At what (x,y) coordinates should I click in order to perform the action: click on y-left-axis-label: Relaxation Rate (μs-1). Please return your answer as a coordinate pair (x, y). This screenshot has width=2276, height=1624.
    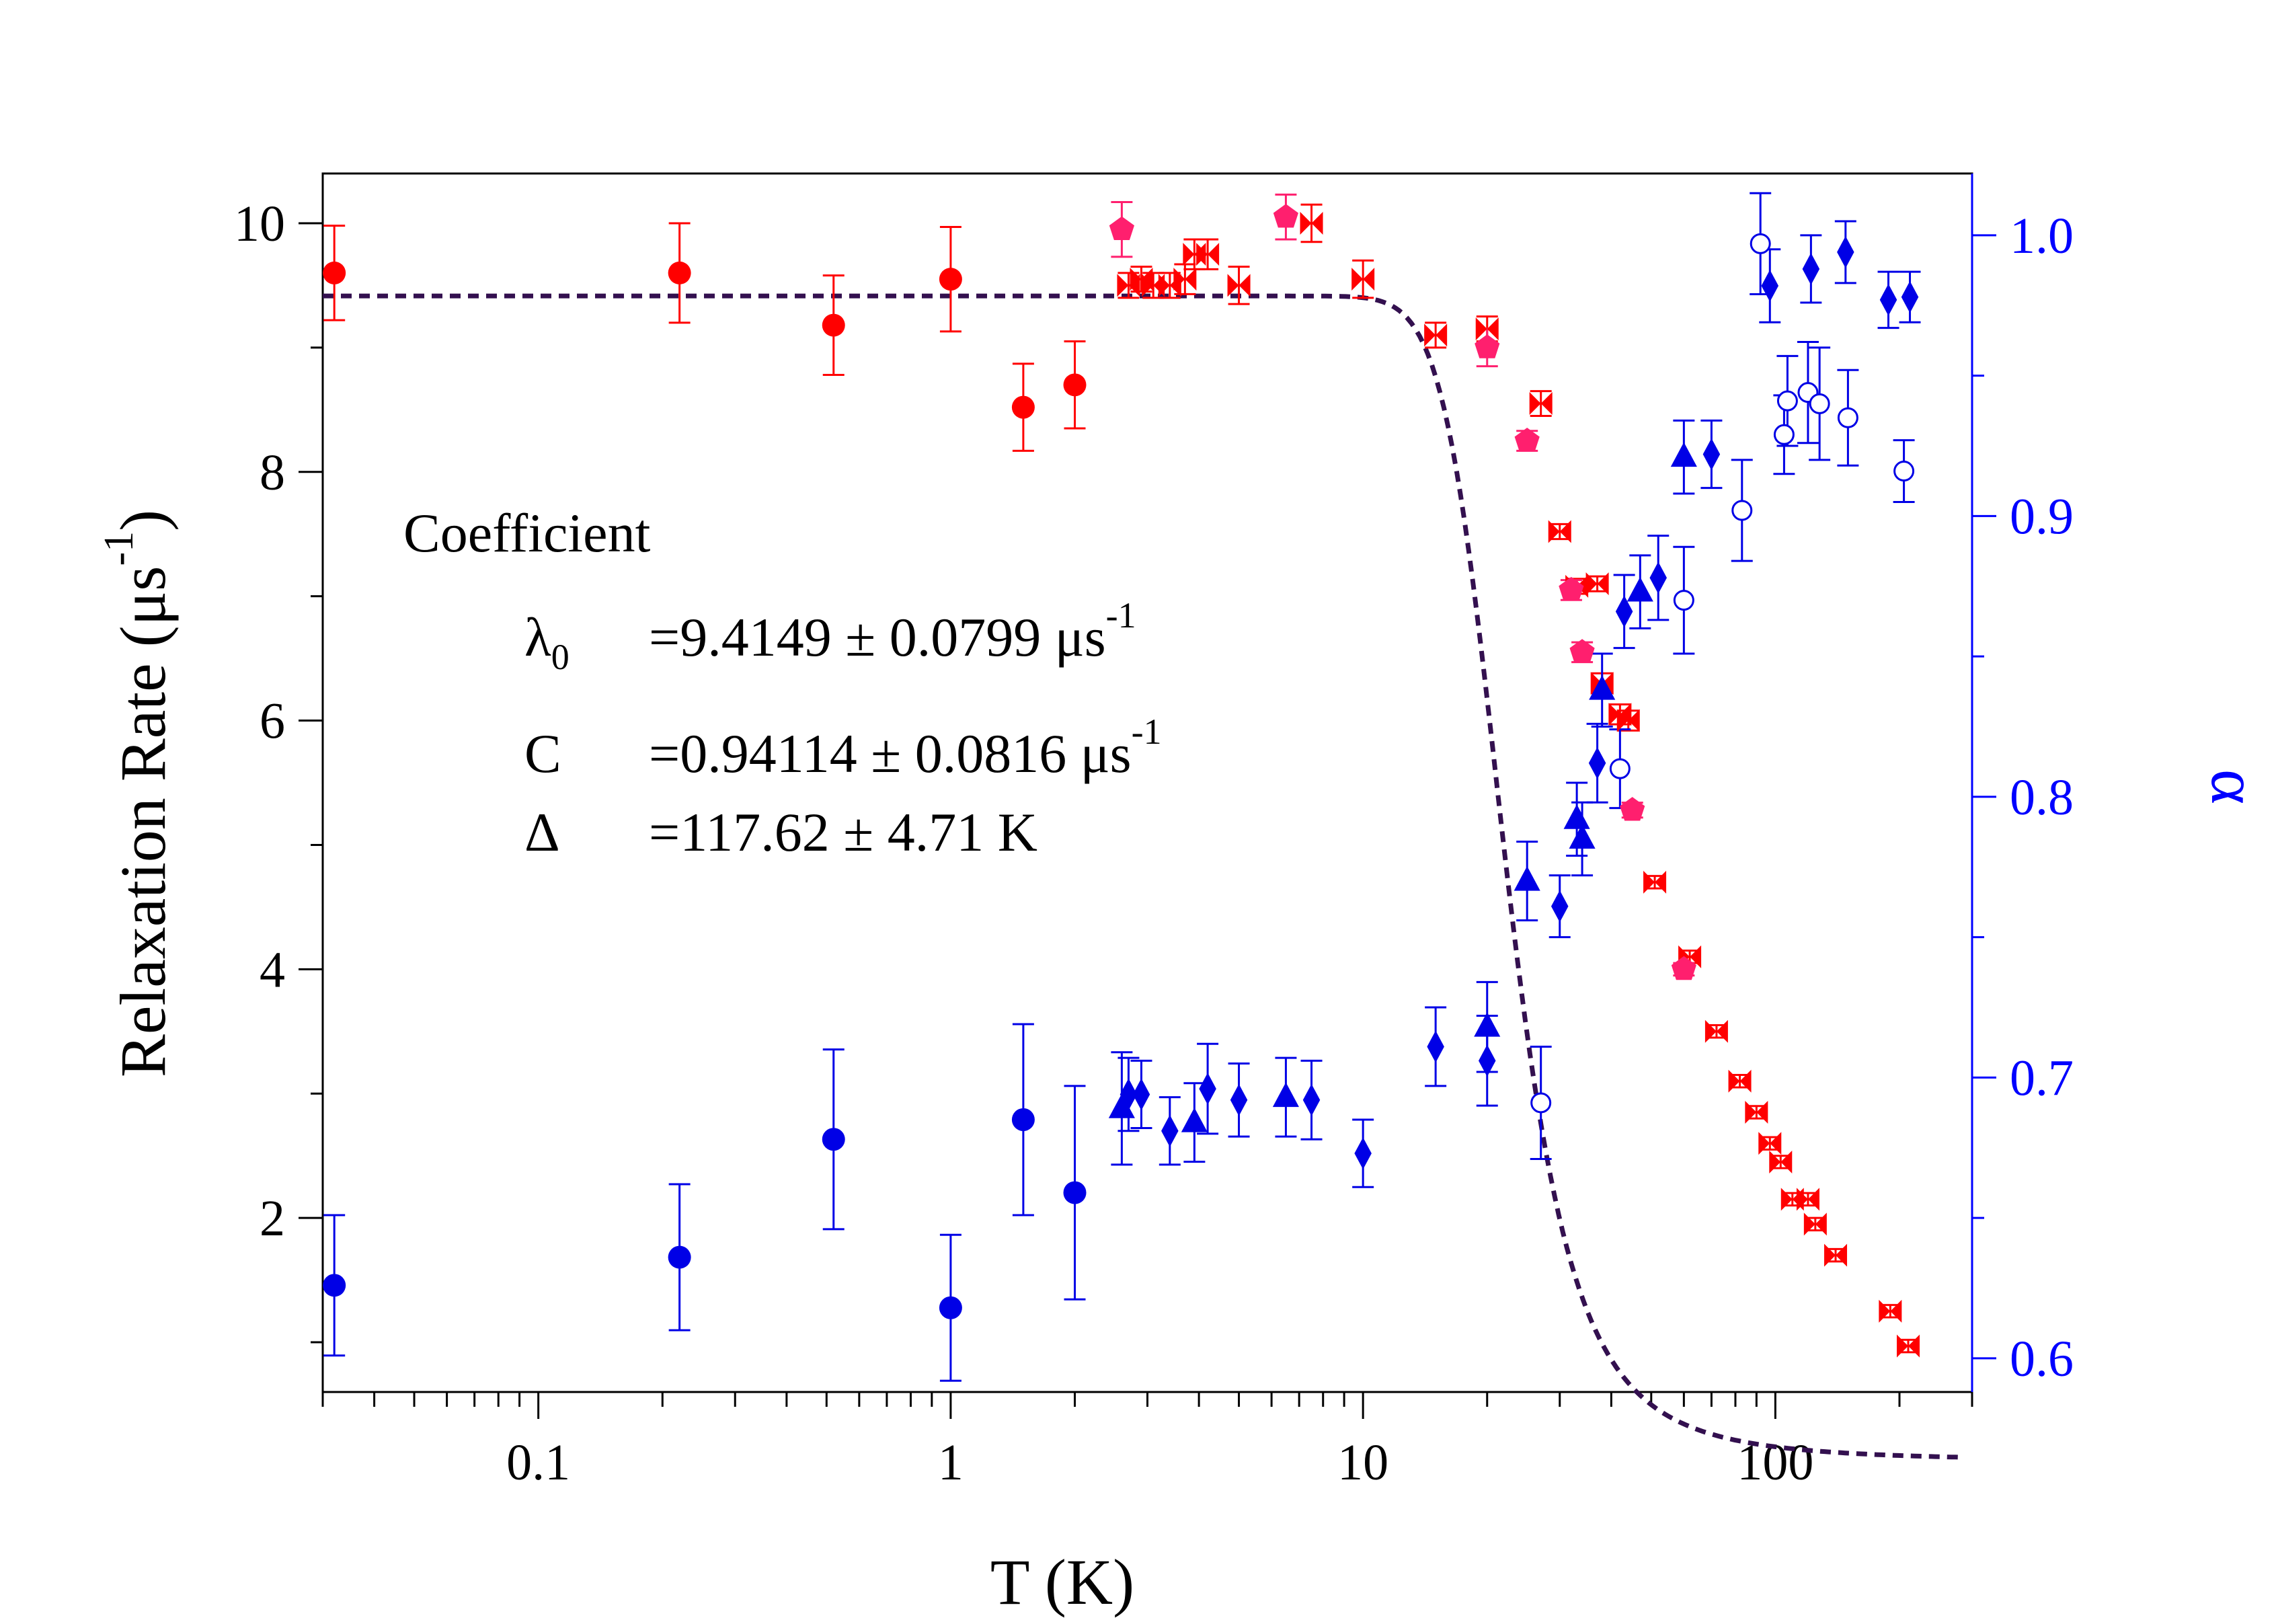
    Looking at the image, I should click on (137, 793).